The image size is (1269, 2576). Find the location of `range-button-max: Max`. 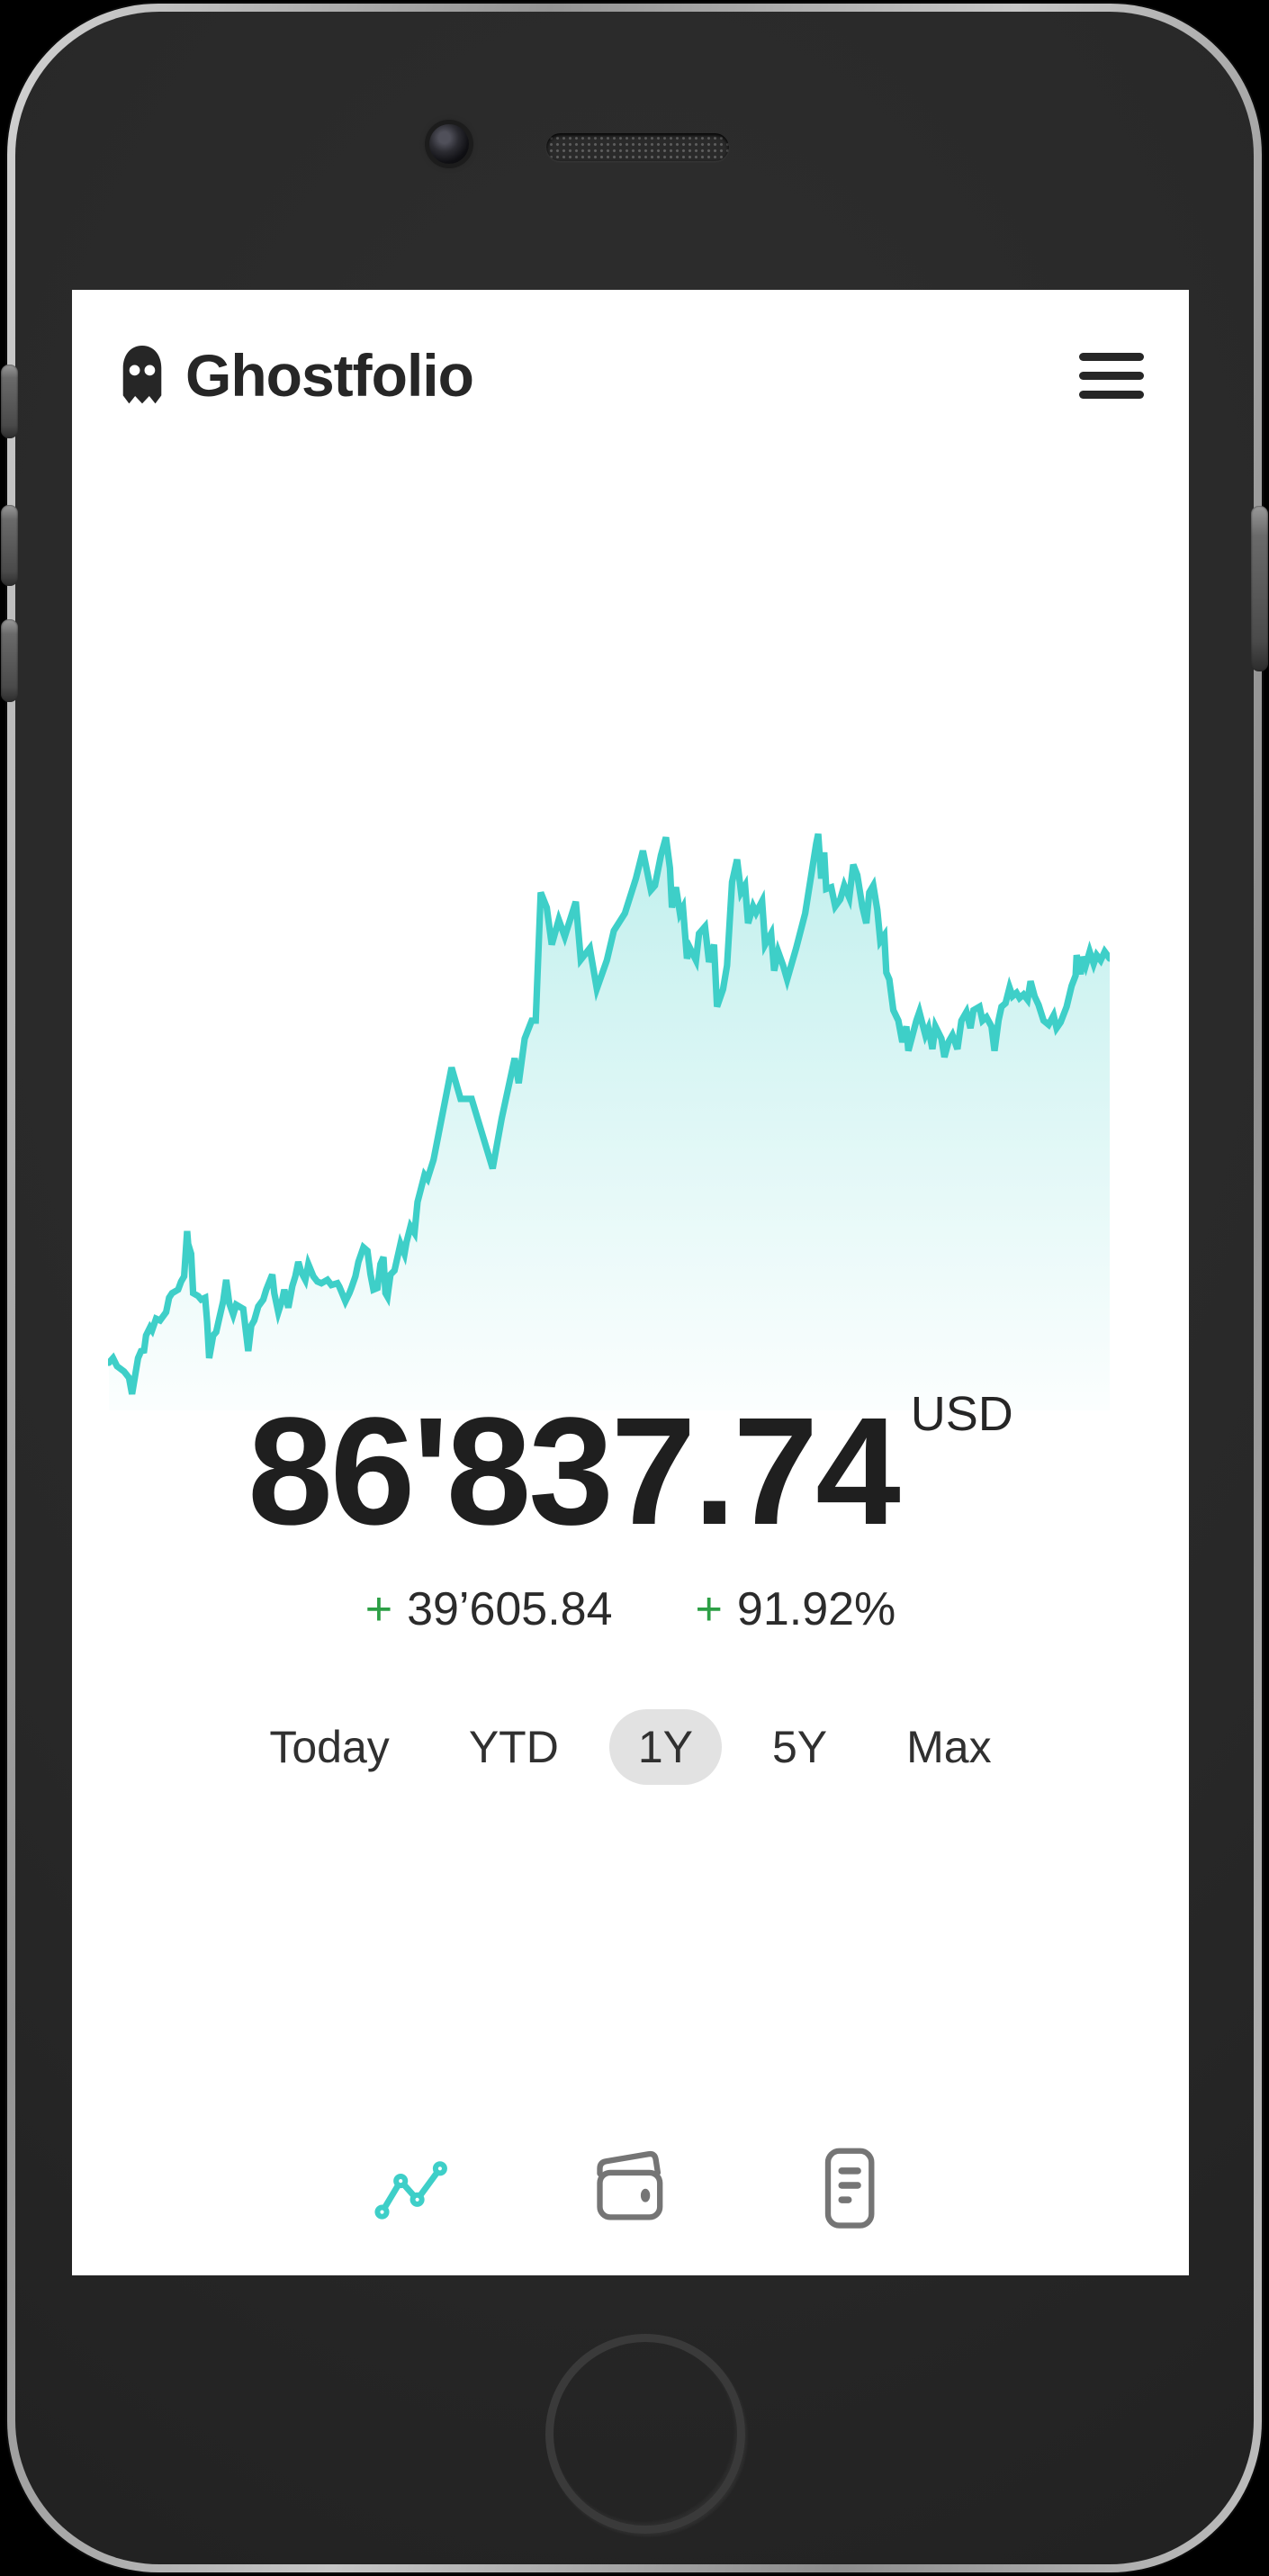

range-button-max: Max is located at coordinates (949, 1747).